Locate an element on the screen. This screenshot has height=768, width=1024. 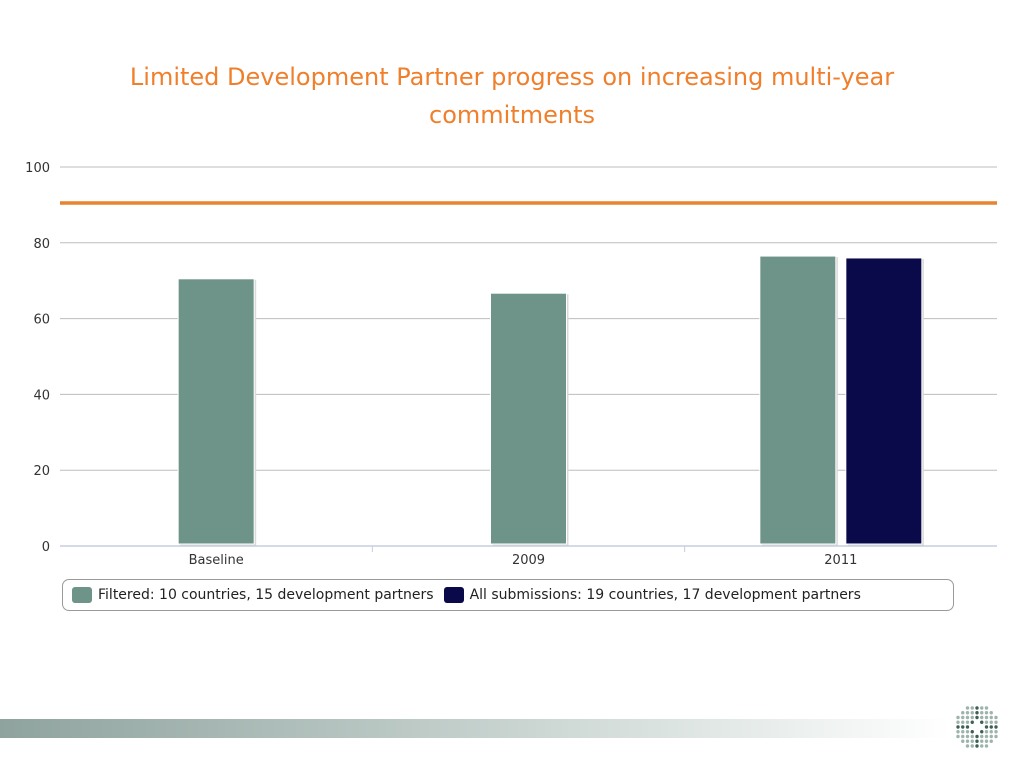
legend-swatch-filtered is located at coordinates (82, 595).